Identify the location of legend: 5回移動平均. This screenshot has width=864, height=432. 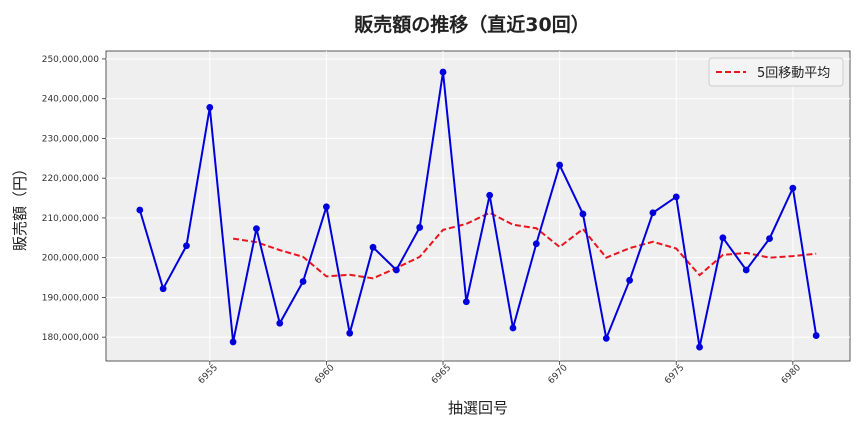
(776, 72).